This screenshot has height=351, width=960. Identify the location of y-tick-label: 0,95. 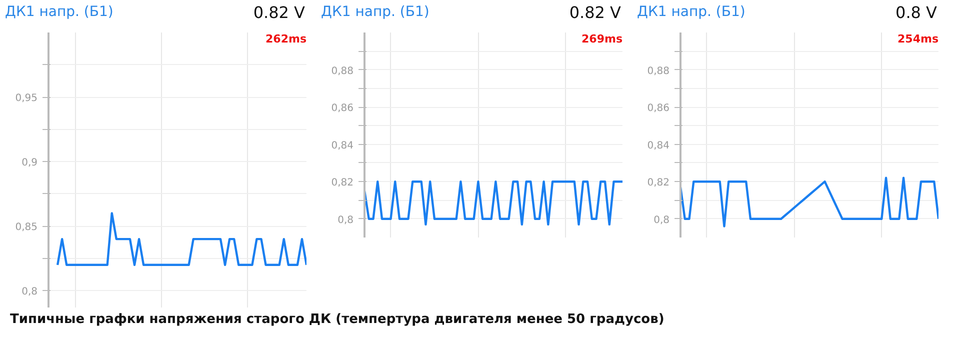
(26, 98).